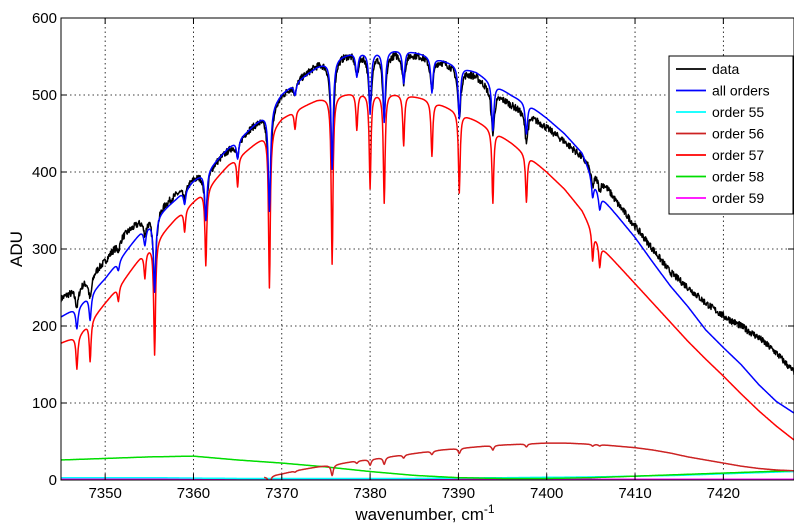  Describe the element at coordinates (281, 493) in the screenshot. I see `x-tick-label-2: 7370` at that location.